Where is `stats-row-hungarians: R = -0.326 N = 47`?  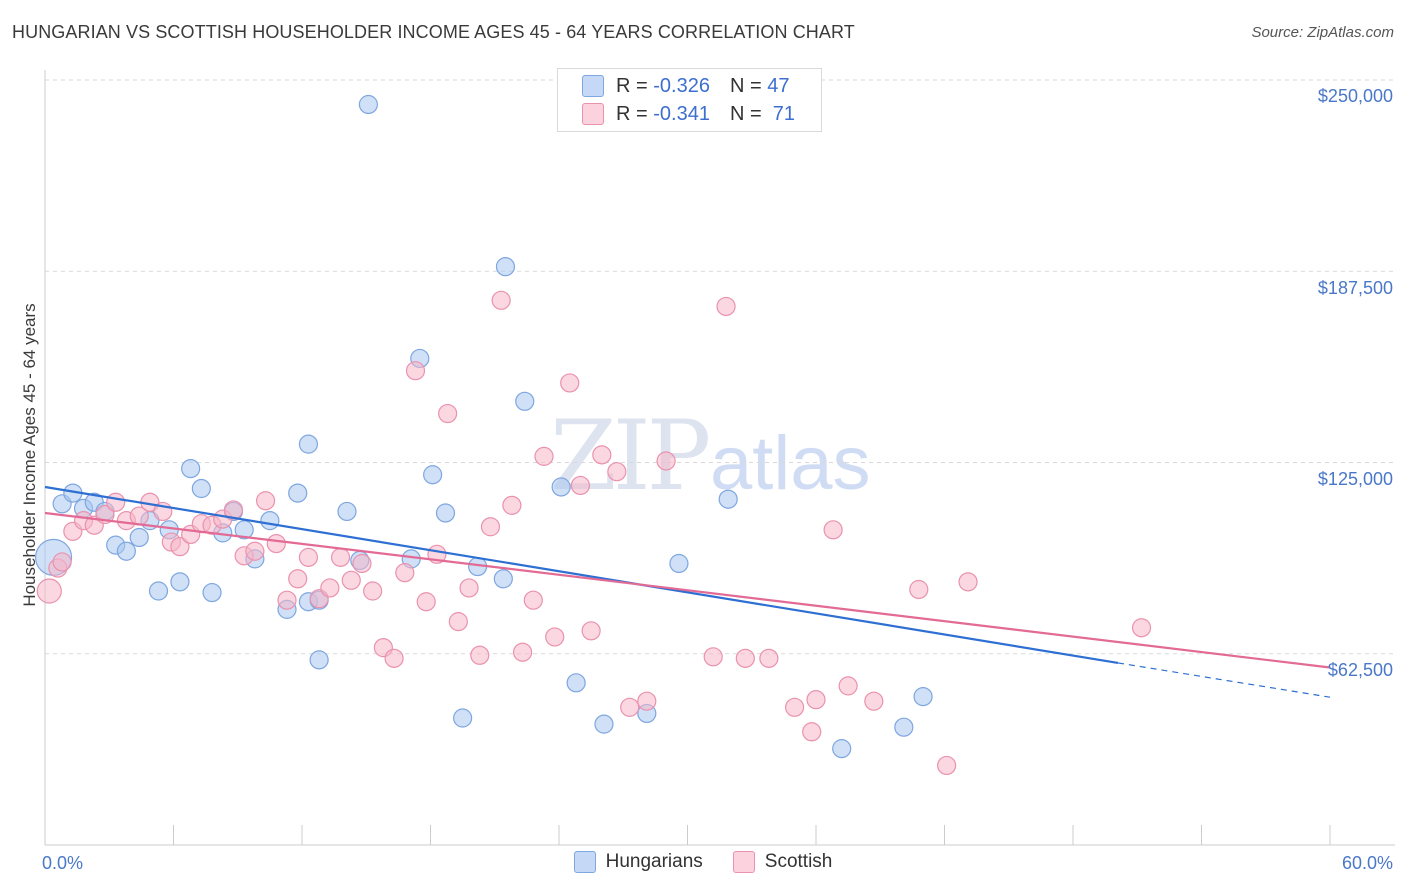 stats-row-hungarians: R = -0.326 N = 47 is located at coordinates (673, 86).